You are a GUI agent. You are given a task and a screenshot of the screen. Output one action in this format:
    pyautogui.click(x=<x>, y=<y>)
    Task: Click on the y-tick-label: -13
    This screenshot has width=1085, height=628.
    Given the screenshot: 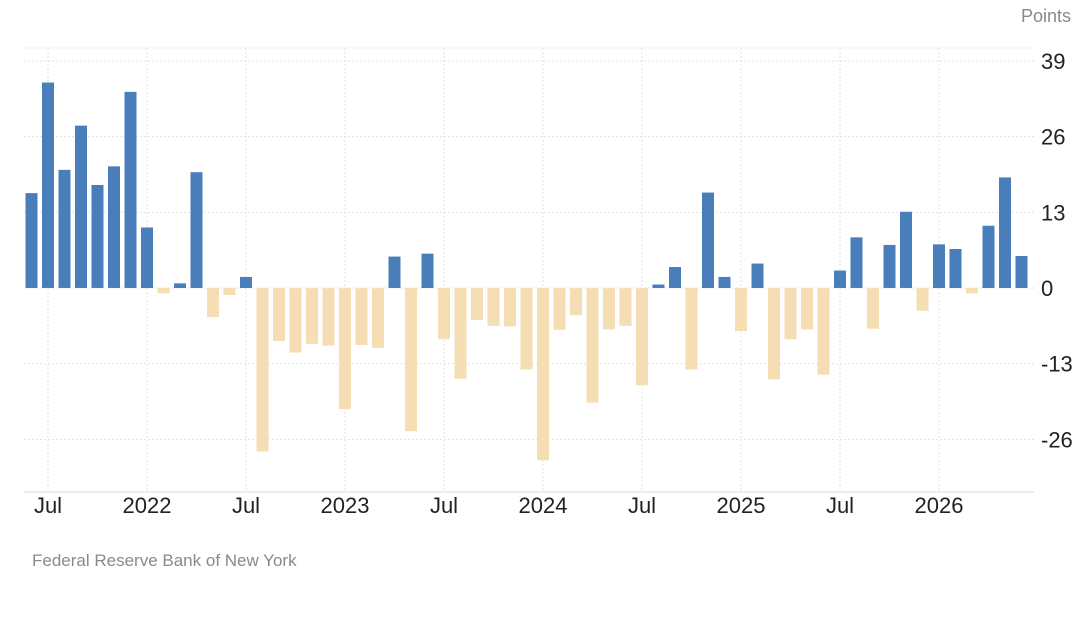 What is the action you would take?
    pyautogui.click(x=1057, y=364)
    